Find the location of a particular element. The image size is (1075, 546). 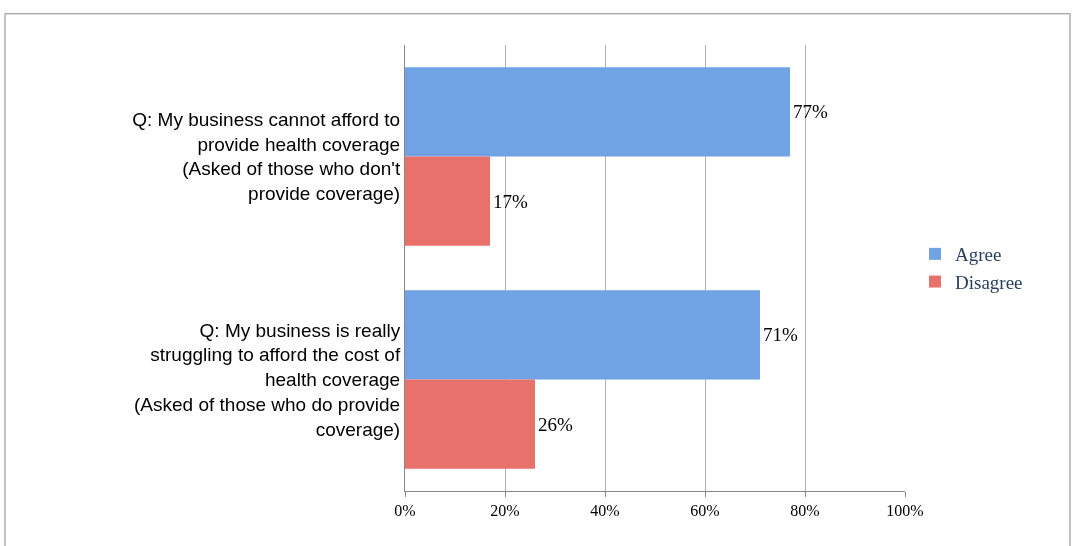

legend-label: Agree is located at coordinates (978, 255).